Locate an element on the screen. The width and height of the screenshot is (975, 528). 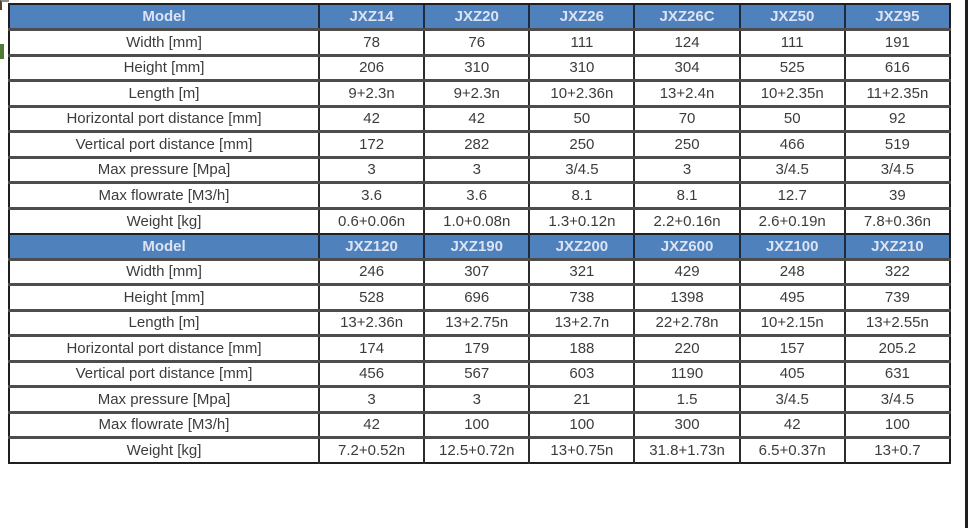
model-name: JXZ50 is located at coordinates (791, 17).